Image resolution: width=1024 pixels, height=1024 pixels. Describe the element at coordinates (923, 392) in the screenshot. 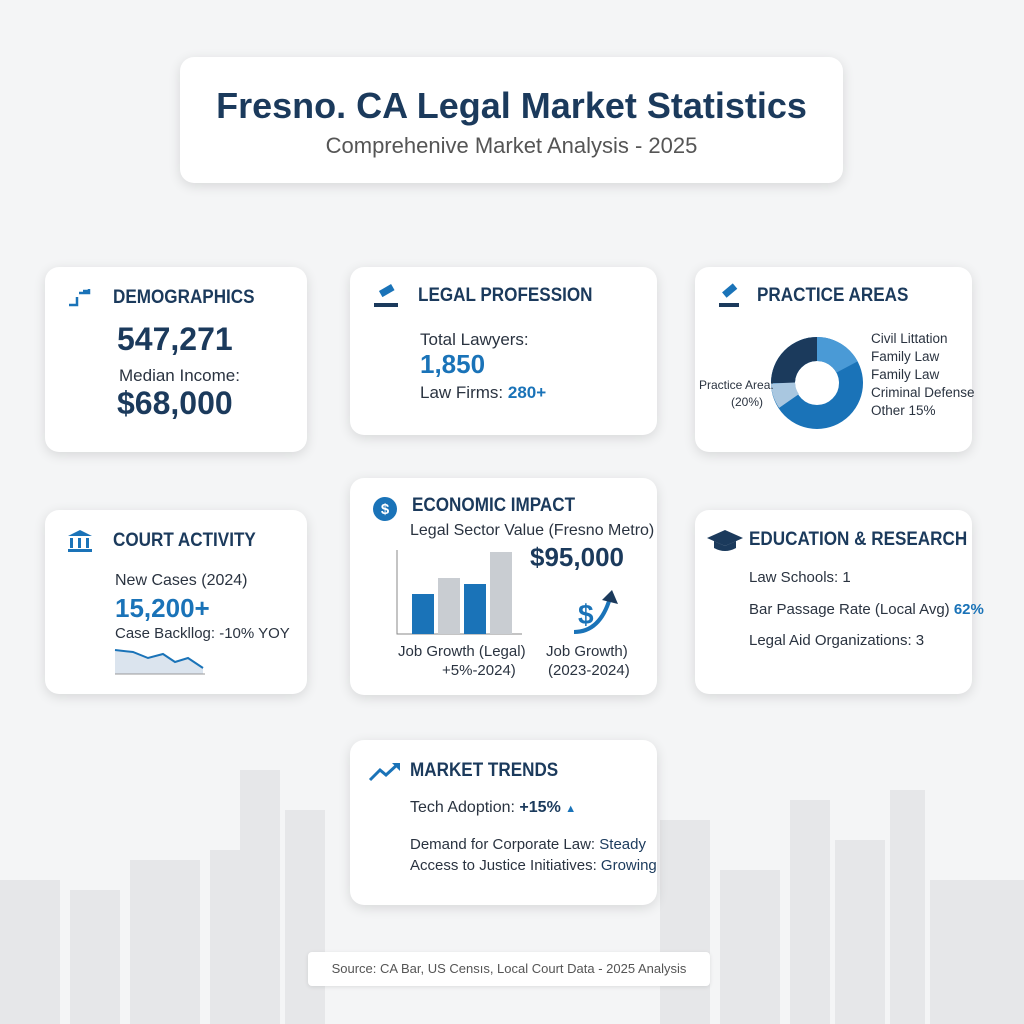

I see `legend-entry: Criminal Defense` at that location.